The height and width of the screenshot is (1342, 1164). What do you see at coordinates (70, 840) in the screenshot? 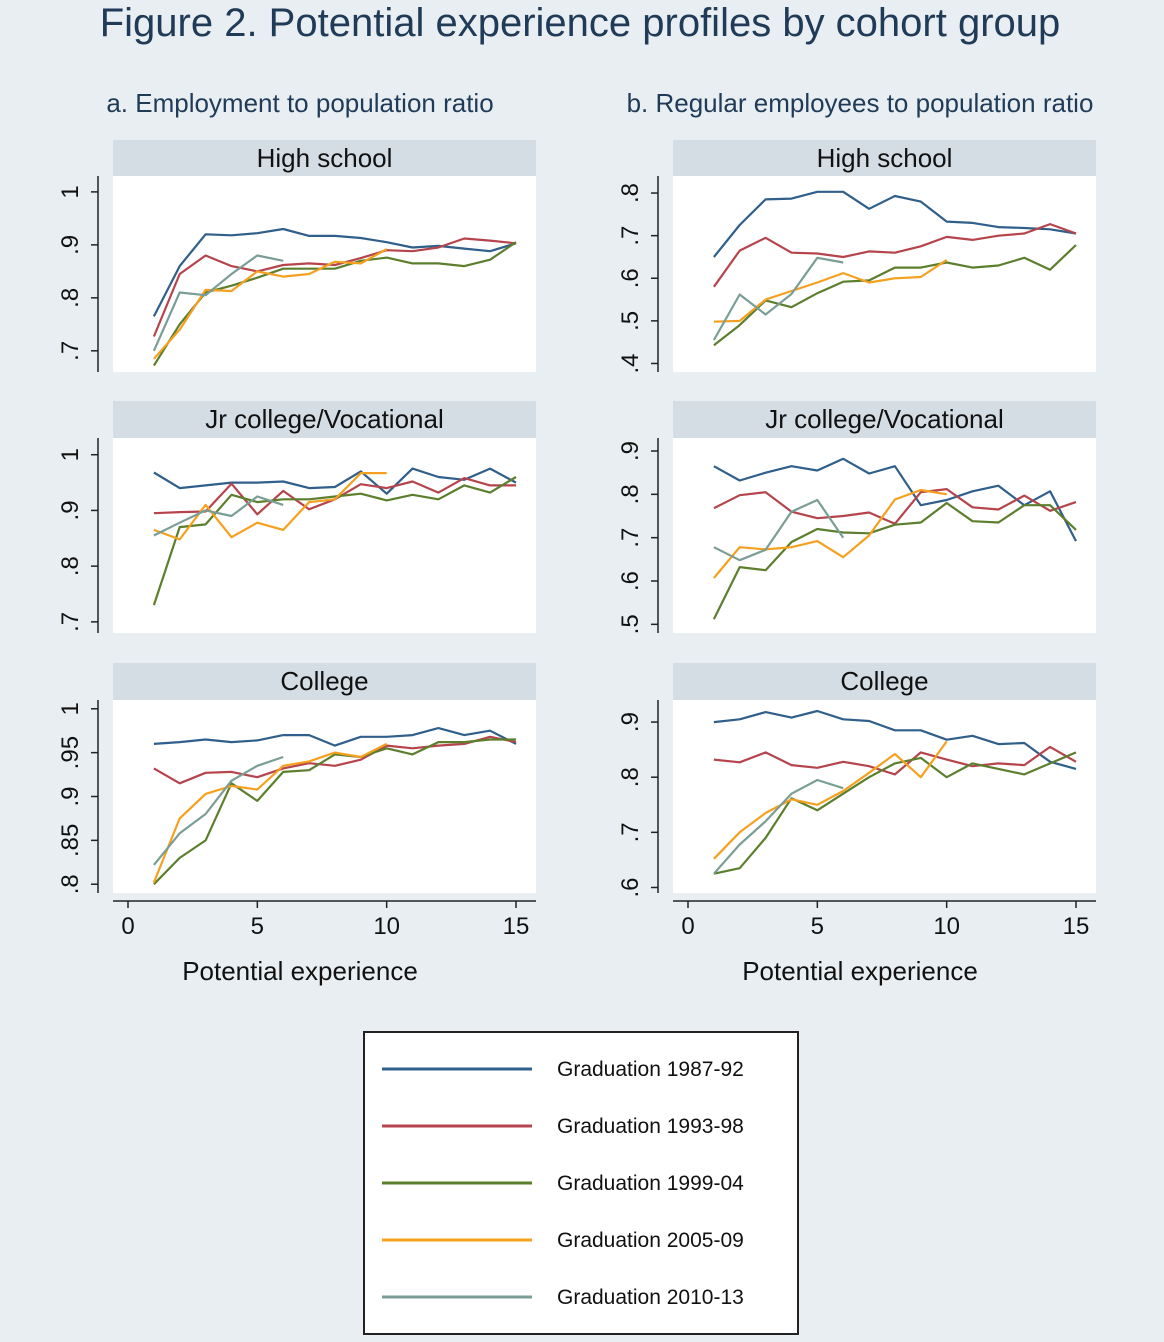
I see `y-tick-label: .85` at bounding box center [70, 840].